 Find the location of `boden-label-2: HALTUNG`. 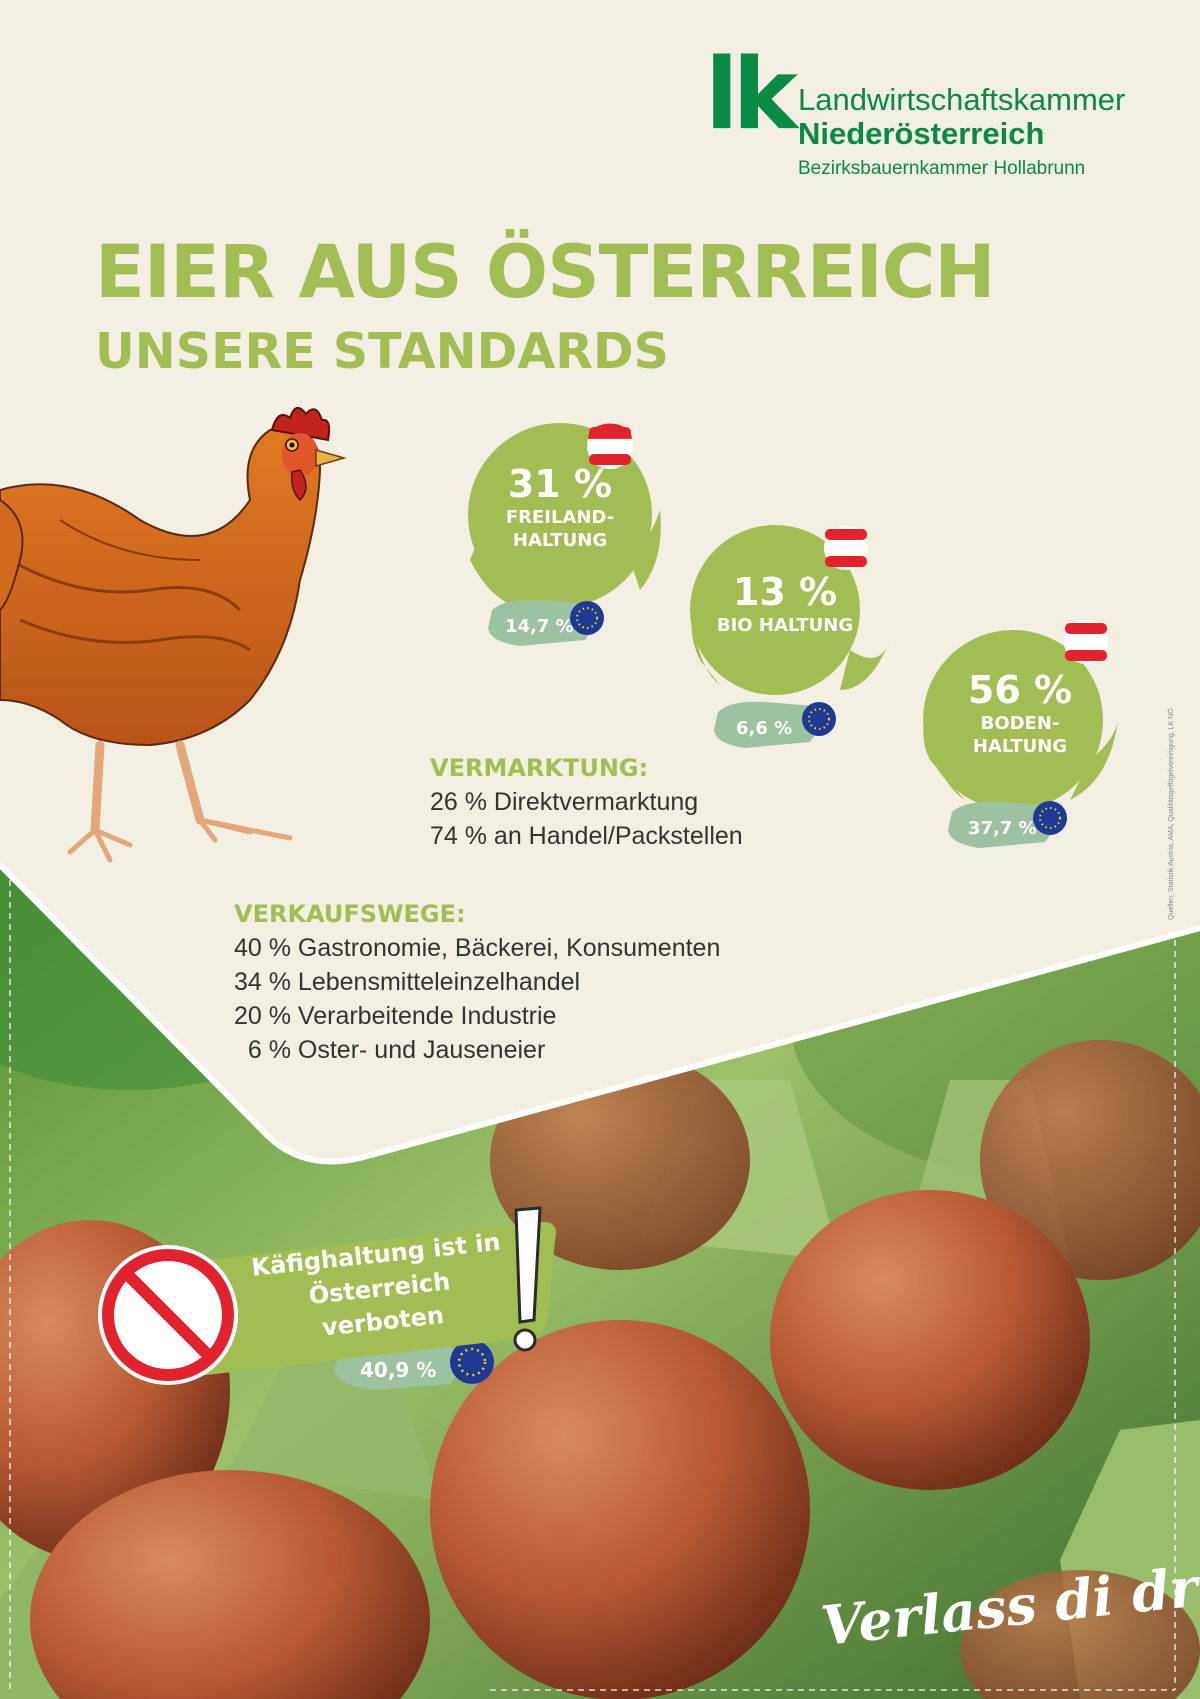

boden-label-2: HALTUNG is located at coordinates (1020, 747).